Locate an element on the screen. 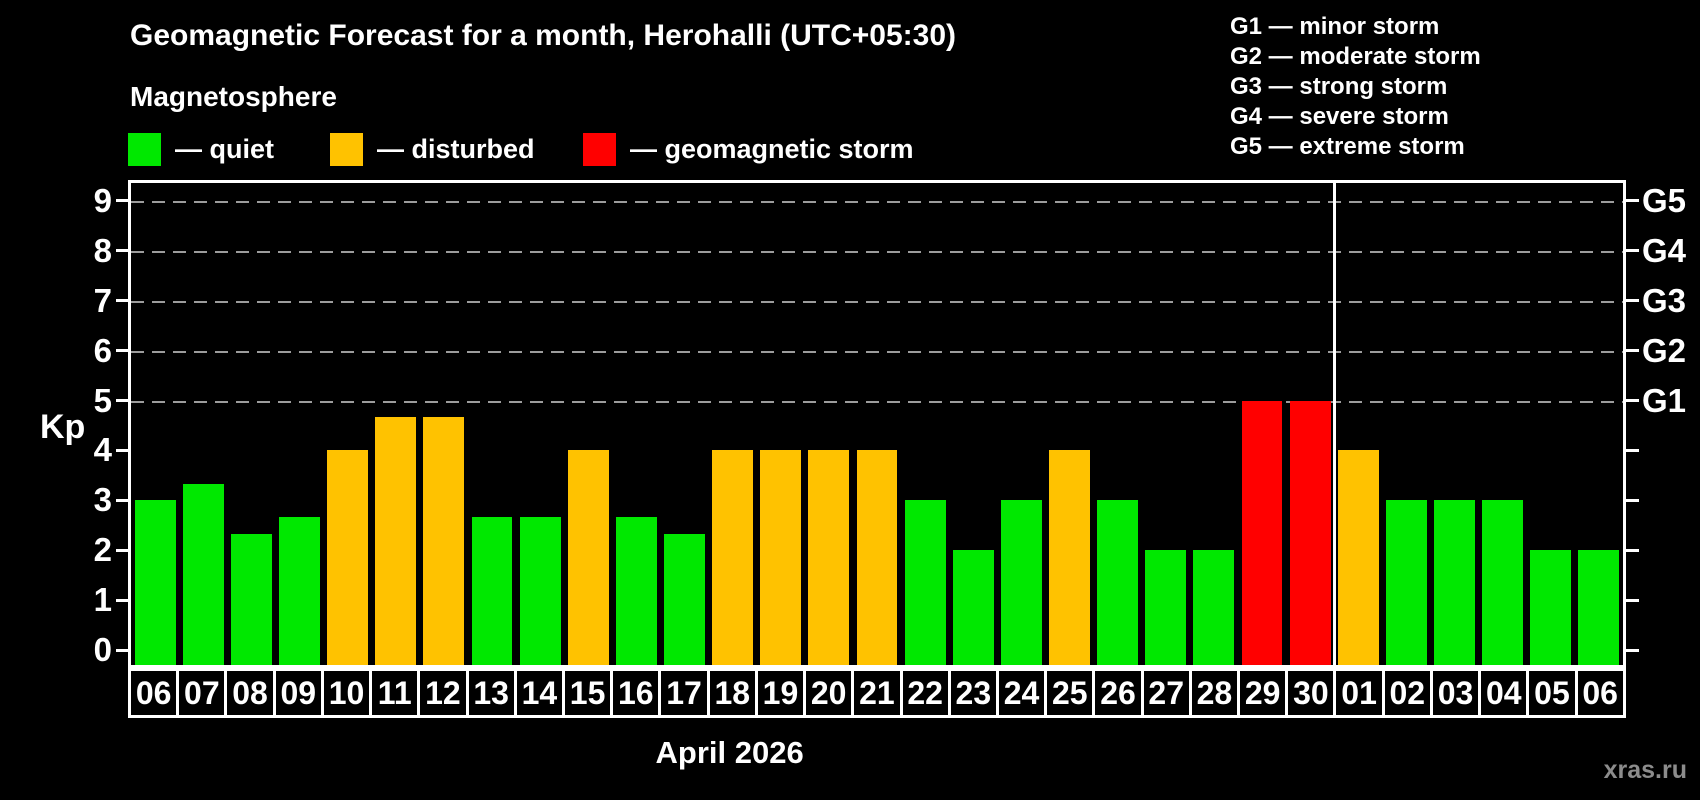  g-legend-line-5: G5 — extreme storm is located at coordinates (1347, 146).